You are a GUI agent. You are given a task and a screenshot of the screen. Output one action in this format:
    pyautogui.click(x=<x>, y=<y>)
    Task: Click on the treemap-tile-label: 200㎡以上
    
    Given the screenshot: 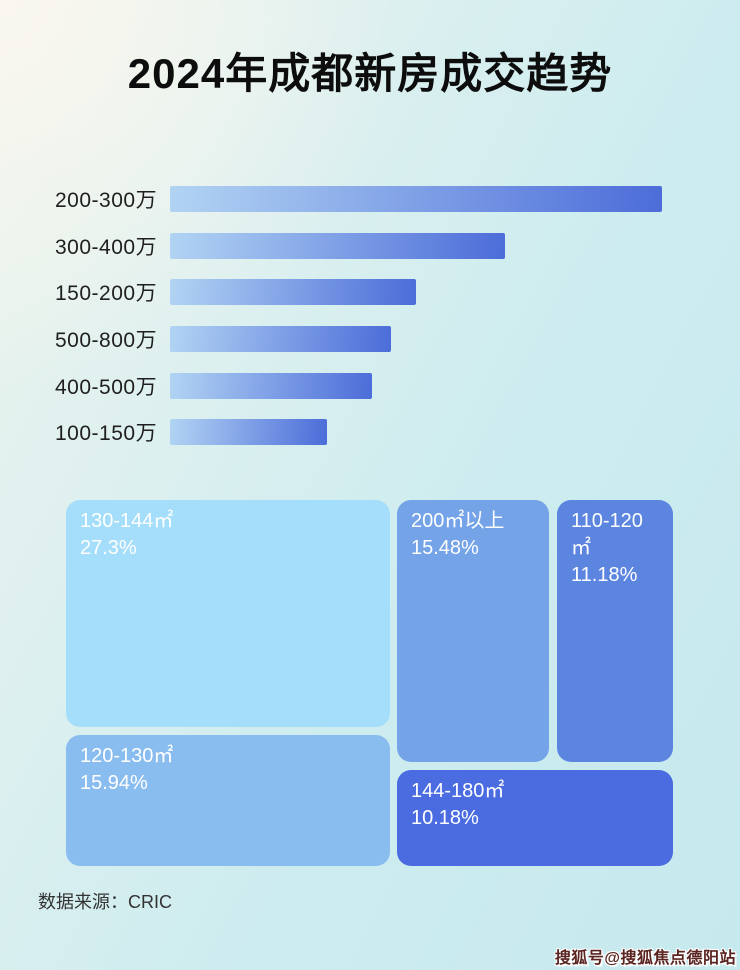 What is the action you would take?
    pyautogui.click(x=458, y=521)
    